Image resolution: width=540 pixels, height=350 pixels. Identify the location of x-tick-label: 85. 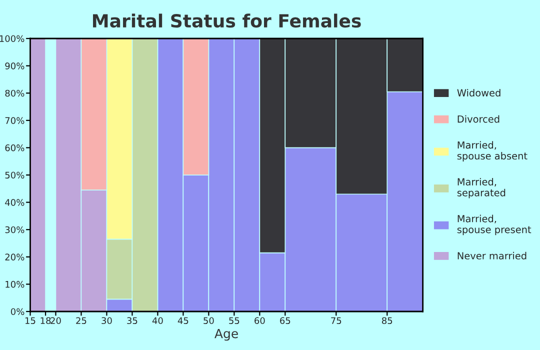
(387, 320).